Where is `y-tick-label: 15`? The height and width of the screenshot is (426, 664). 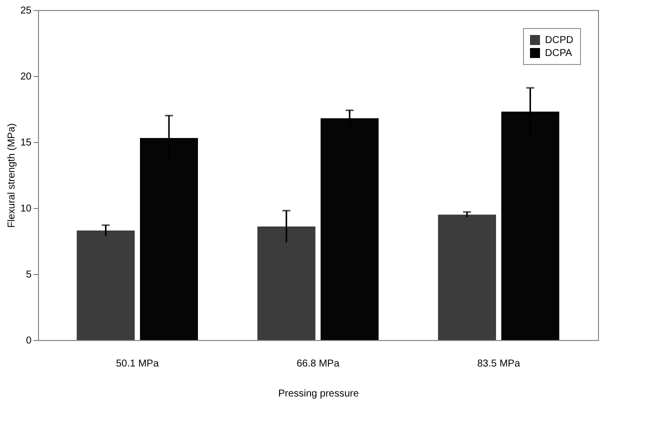 y-tick-label: 15 is located at coordinates (26, 143).